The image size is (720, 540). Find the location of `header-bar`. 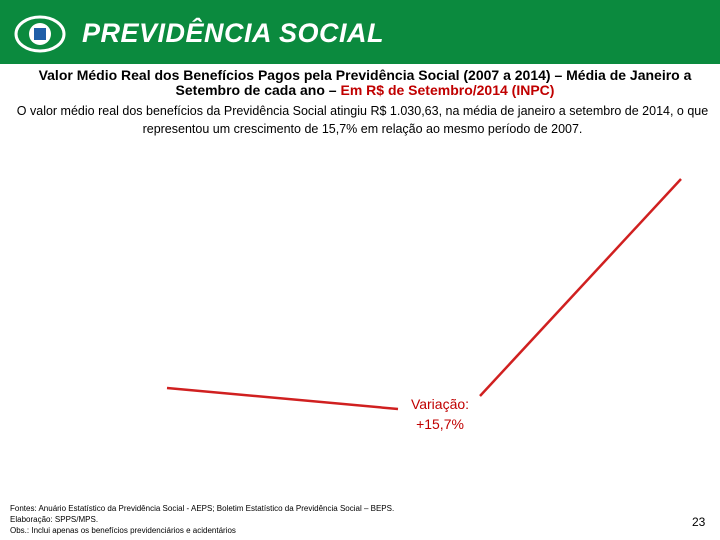

header-bar is located at coordinates (360, 32).